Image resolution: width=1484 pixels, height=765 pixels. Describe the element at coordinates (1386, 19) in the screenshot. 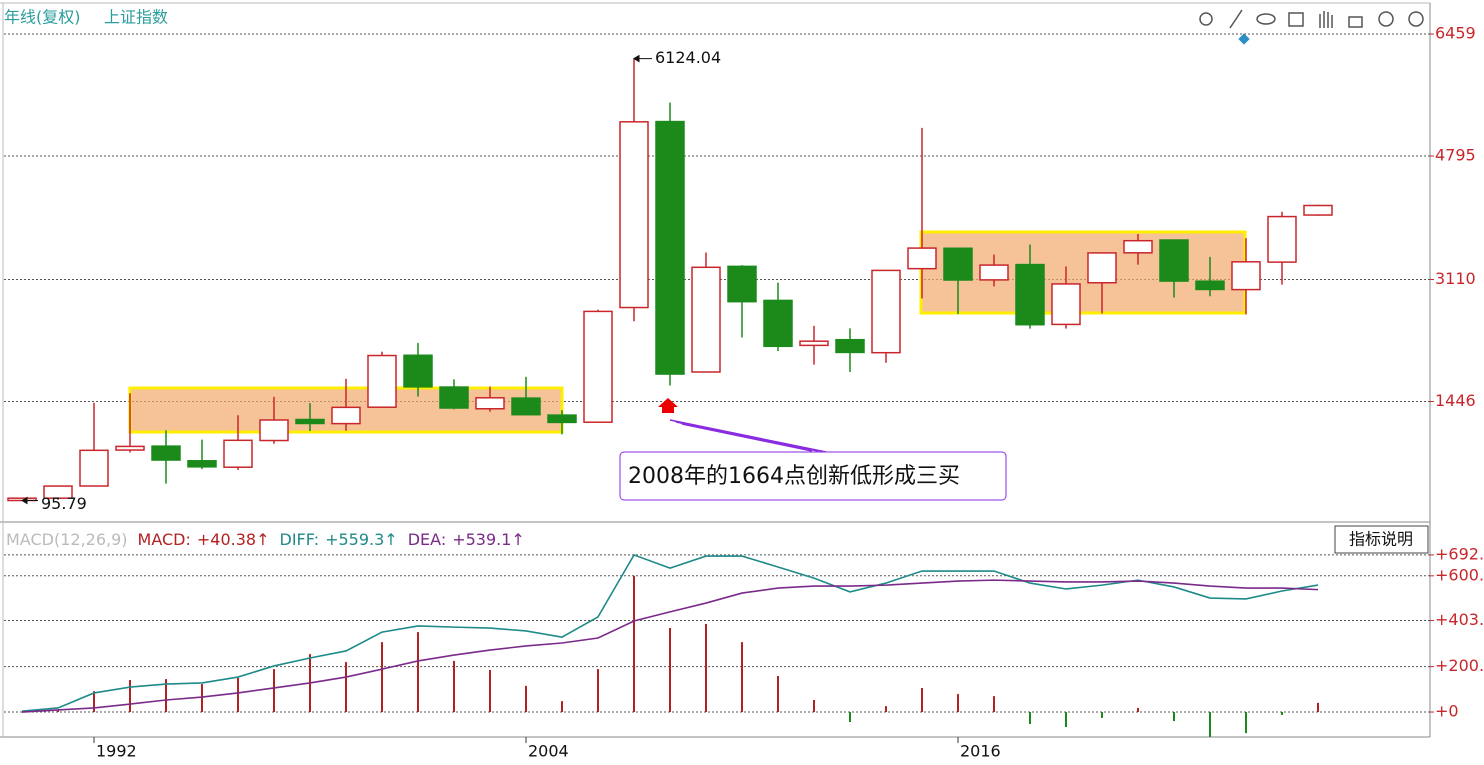

I see `zoom-in-icon` at that location.